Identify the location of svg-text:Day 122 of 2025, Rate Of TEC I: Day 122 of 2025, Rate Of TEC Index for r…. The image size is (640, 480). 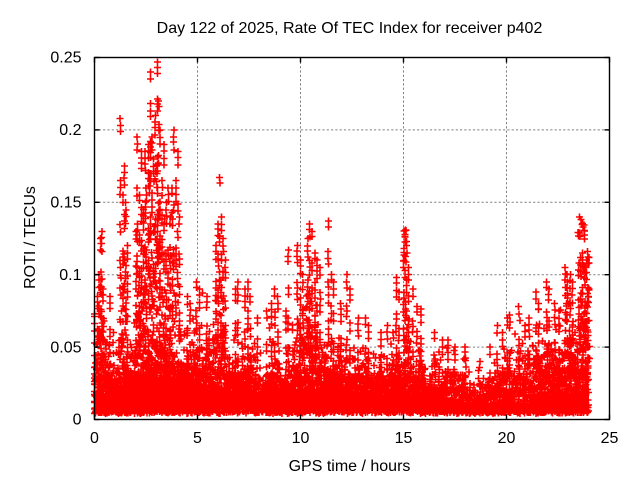
(350, 28).